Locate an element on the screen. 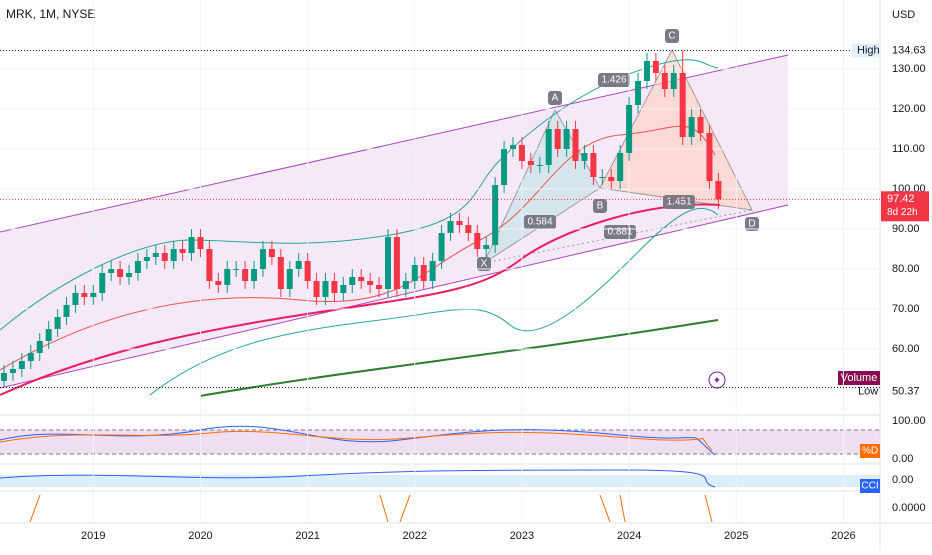  x-tick-label: 2020 is located at coordinates (200, 536).